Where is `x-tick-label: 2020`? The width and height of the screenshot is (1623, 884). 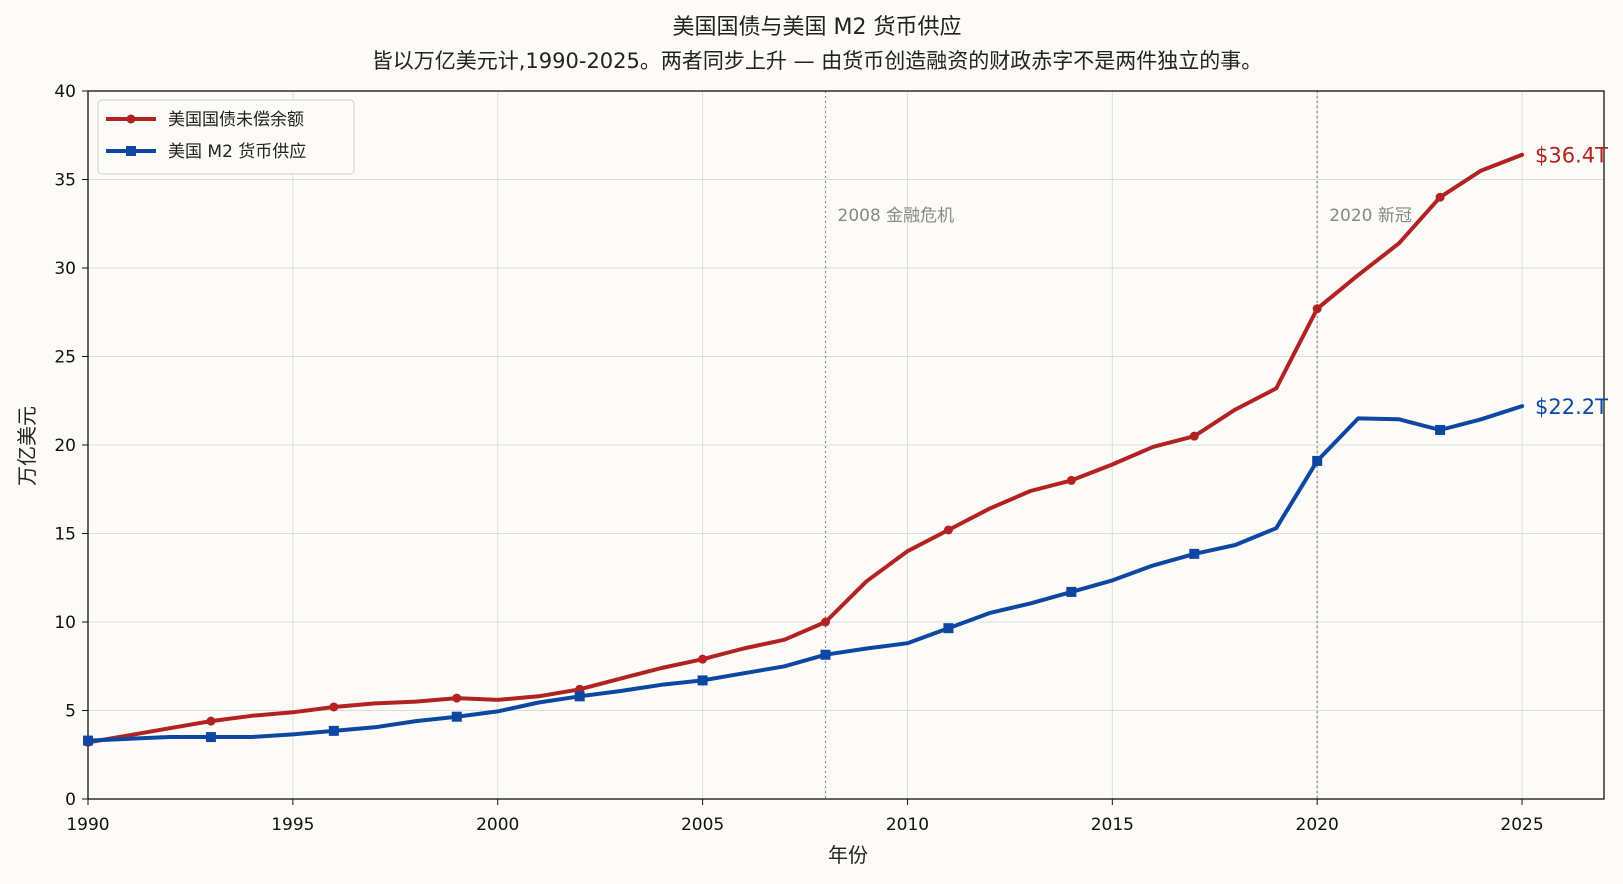 x-tick-label: 2020 is located at coordinates (1317, 825).